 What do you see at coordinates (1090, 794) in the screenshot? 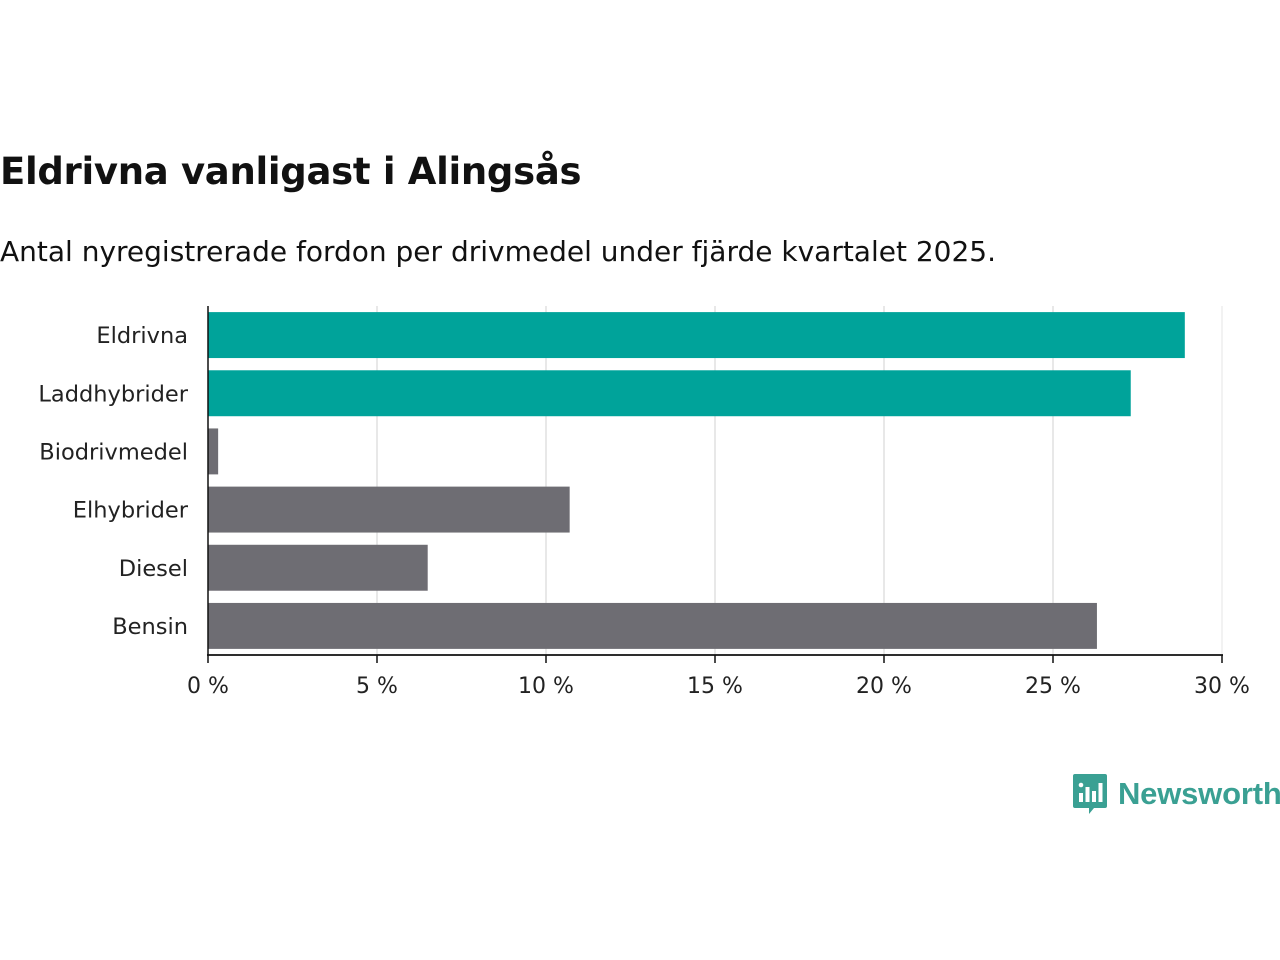
I see `newsworthy-logo-icon` at bounding box center [1090, 794].